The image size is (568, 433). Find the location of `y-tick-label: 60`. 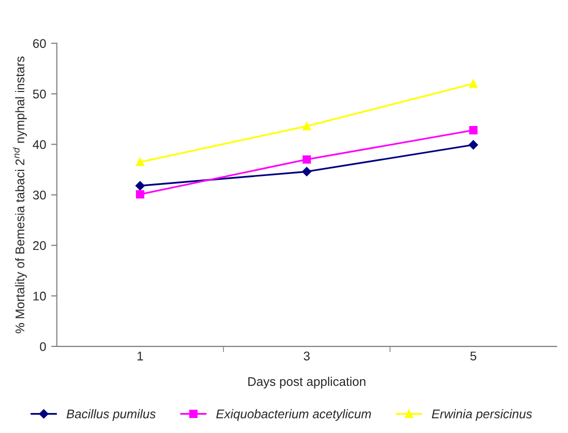

y-tick-label: 60 is located at coordinates (39, 43).